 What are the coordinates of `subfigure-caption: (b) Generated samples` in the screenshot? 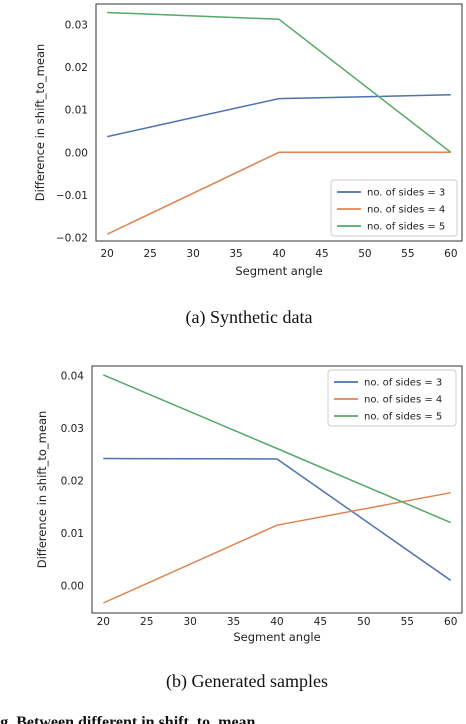 It's located at (247, 681).